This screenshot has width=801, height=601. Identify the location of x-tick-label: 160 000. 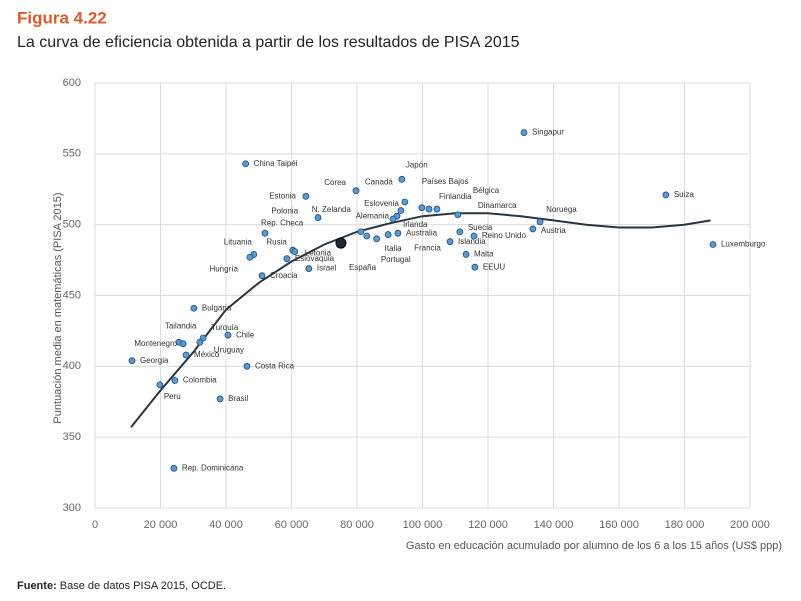
(619, 525).